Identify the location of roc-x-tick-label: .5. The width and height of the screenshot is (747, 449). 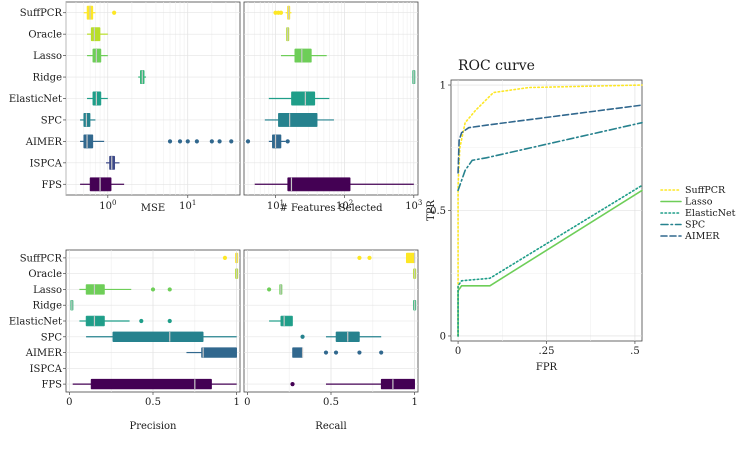
(635, 351).